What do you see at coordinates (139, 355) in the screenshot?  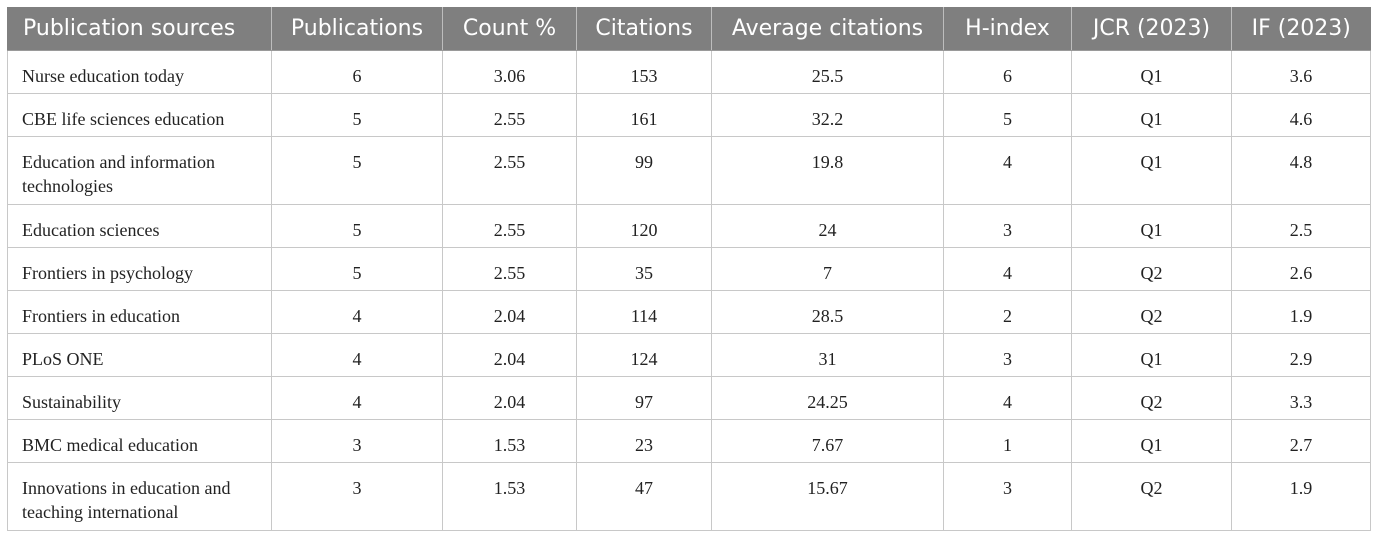 I see `cell-source: PLoS ONE` at bounding box center [139, 355].